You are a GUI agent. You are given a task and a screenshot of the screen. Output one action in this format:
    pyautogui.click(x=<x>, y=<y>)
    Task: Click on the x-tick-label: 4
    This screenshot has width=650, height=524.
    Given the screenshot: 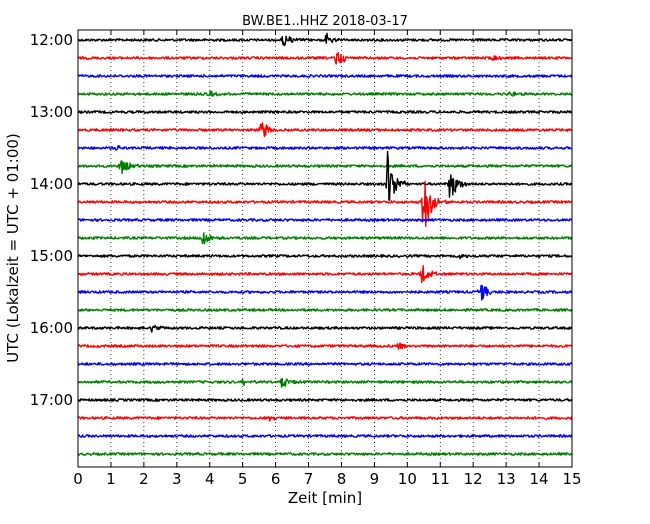 What is the action you would take?
    pyautogui.click(x=210, y=479)
    